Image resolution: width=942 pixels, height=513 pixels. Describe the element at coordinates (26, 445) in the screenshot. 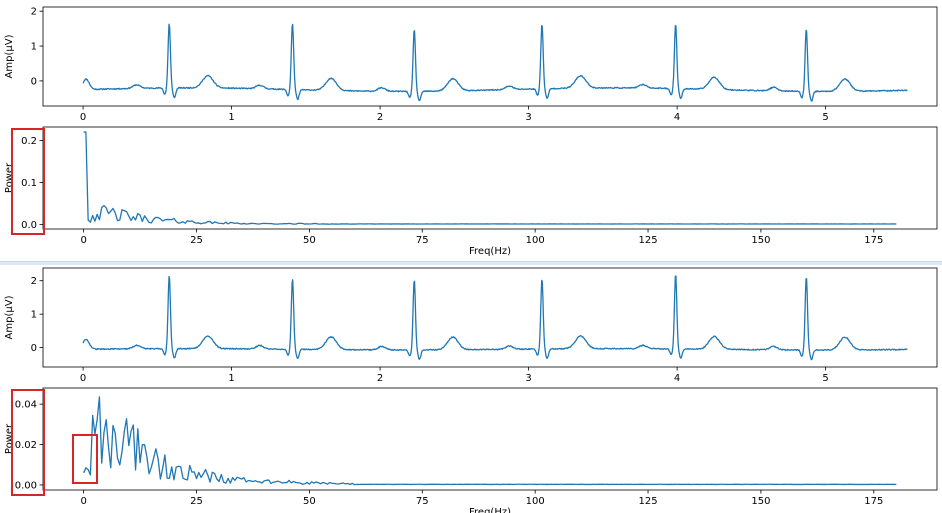

I see `y-tick-label: 0.02` at that location.